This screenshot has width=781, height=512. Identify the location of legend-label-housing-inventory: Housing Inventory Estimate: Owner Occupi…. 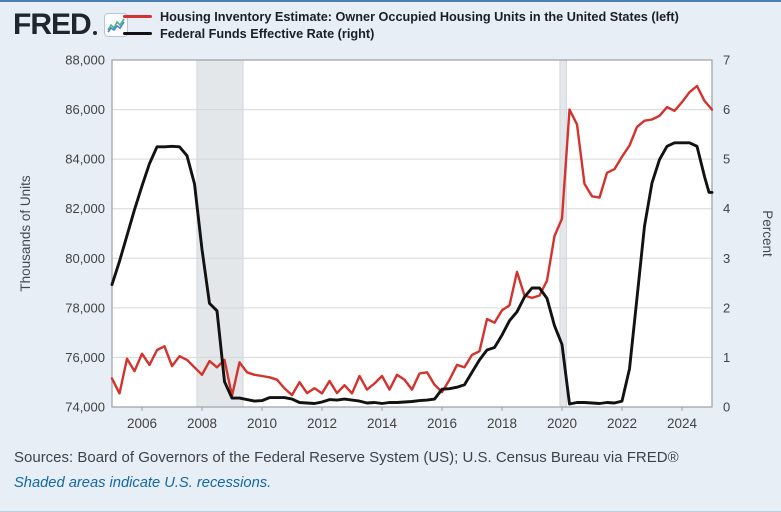
(419, 16).